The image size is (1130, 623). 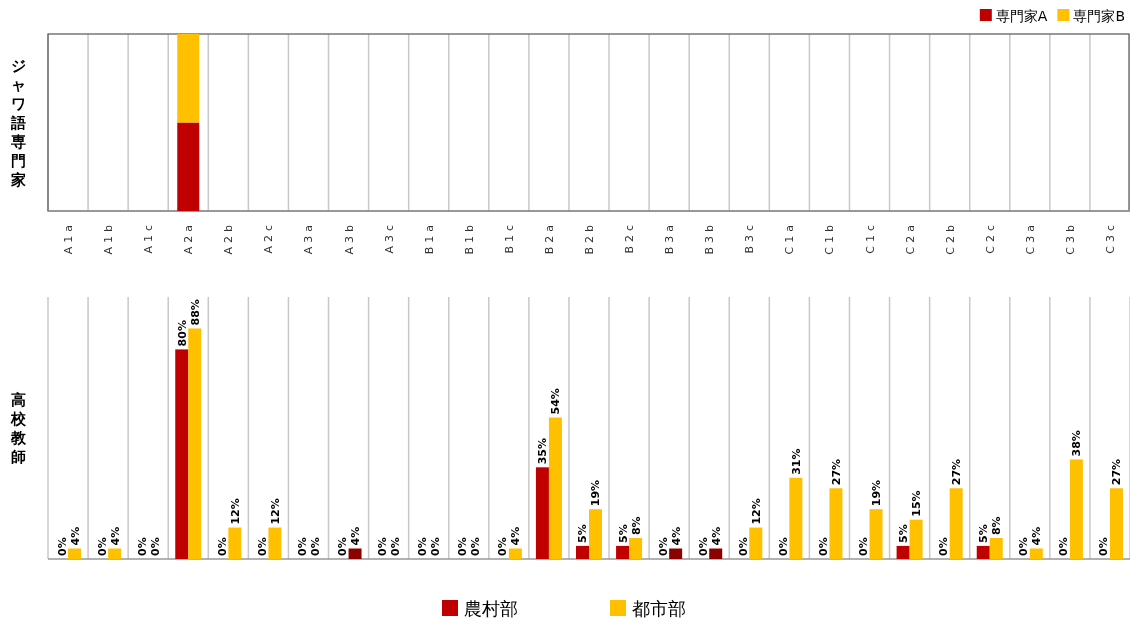 What do you see at coordinates (309, 238) in the screenshot?
I see `x-tick-label: A3a` at bounding box center [309, 238].